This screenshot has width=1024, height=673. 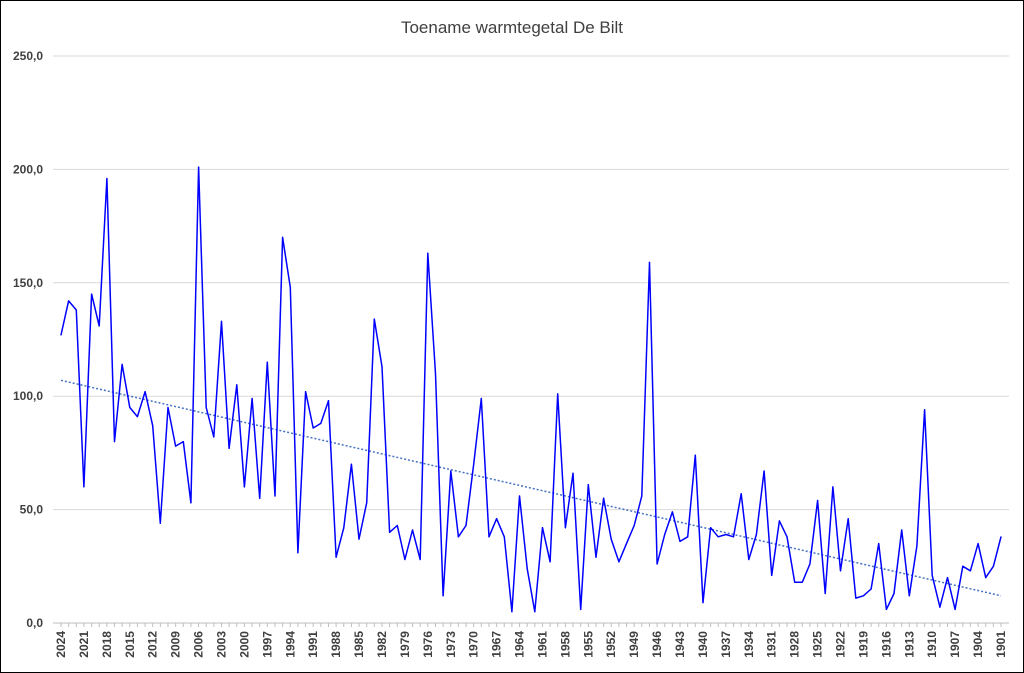 I want to click on chart-title: Toename warmtegetal De Bilt, so click(x=512, y=27).